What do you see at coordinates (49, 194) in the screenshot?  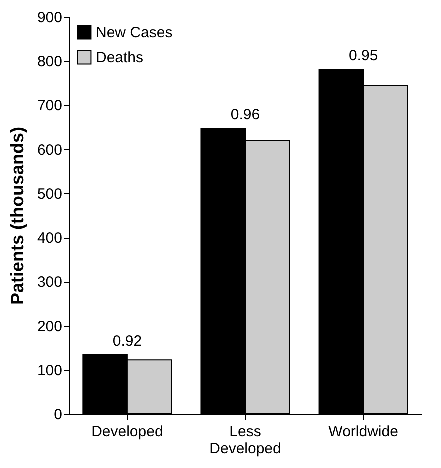 I see `y-tick-label: 500` at bounding box center [49, 194].